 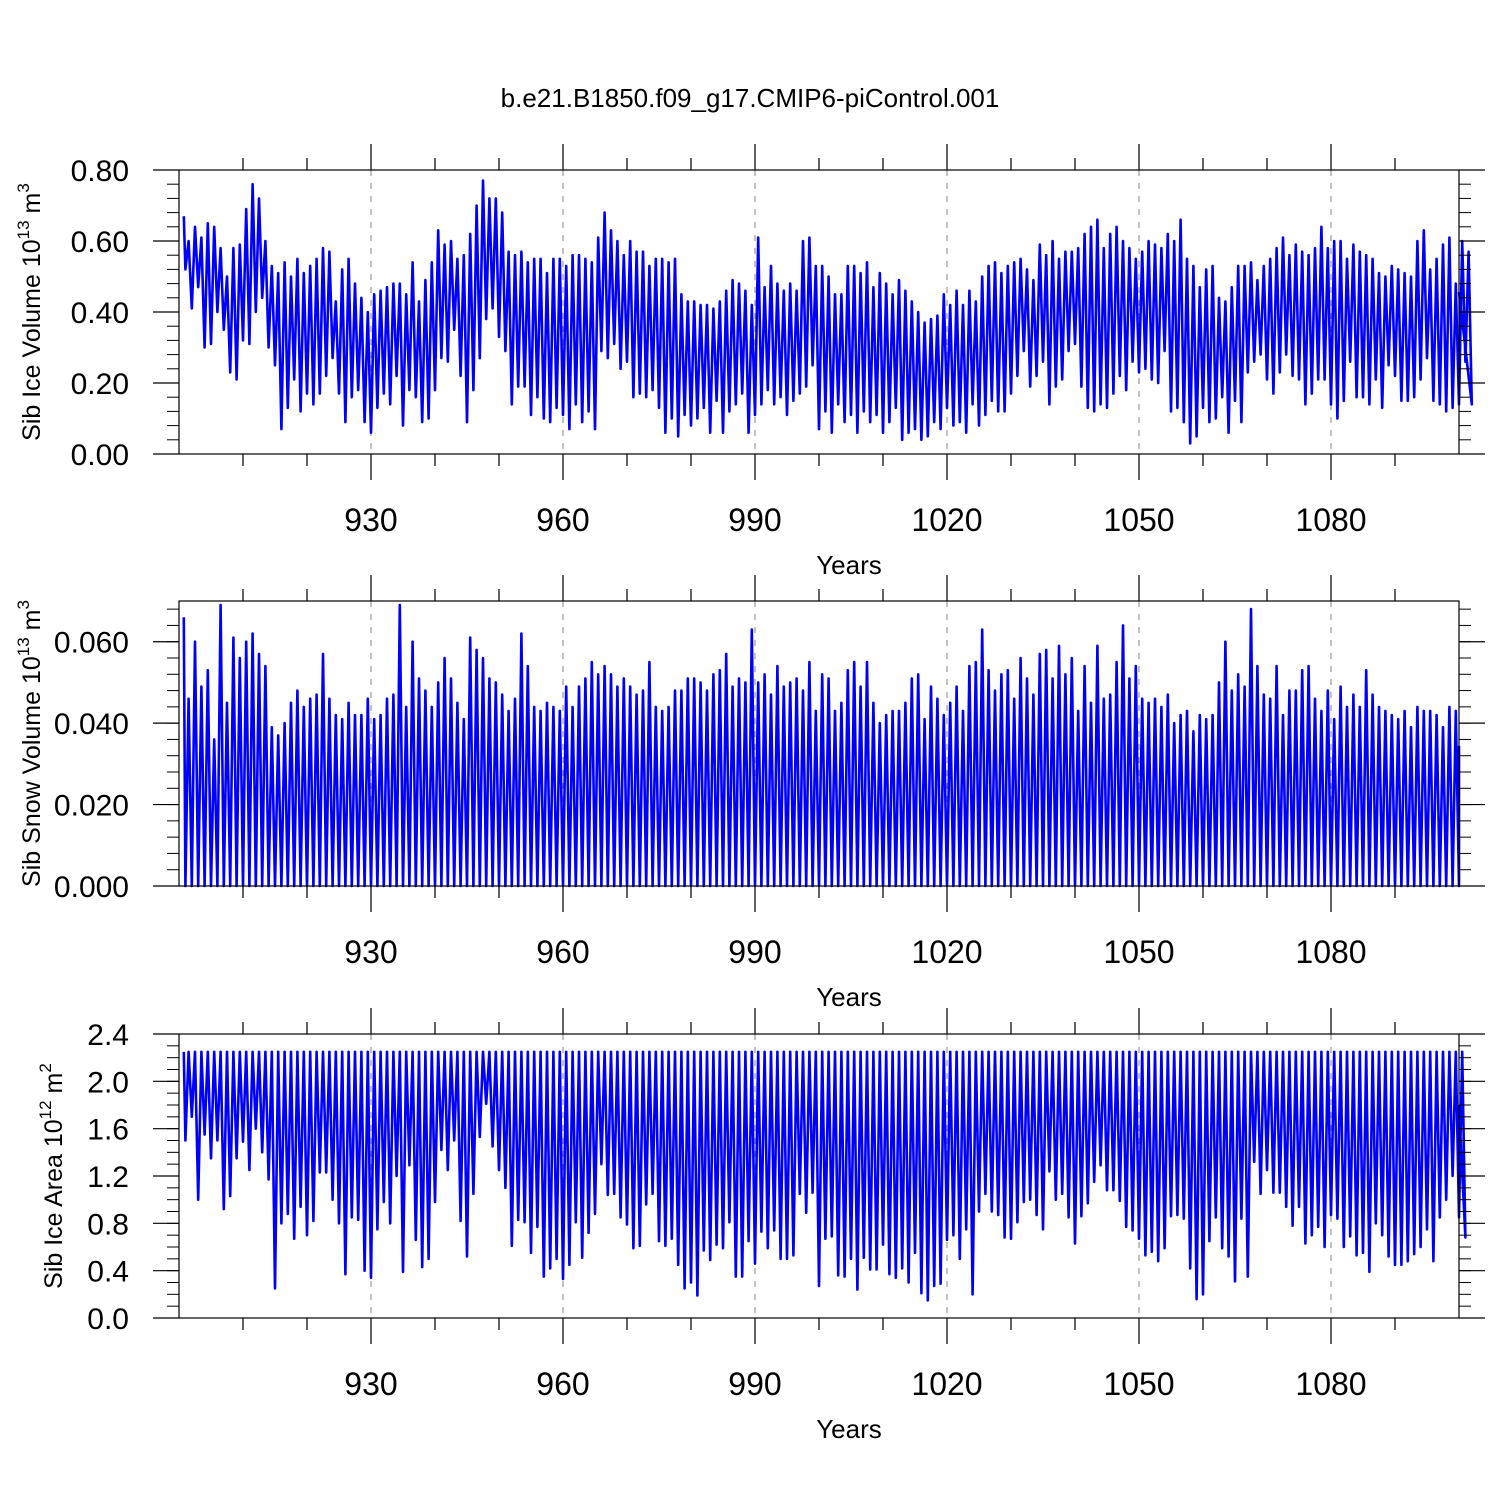 I want to click on y-axis-label-text: Sib Ice Volume 10, so click(x=32, y=340).